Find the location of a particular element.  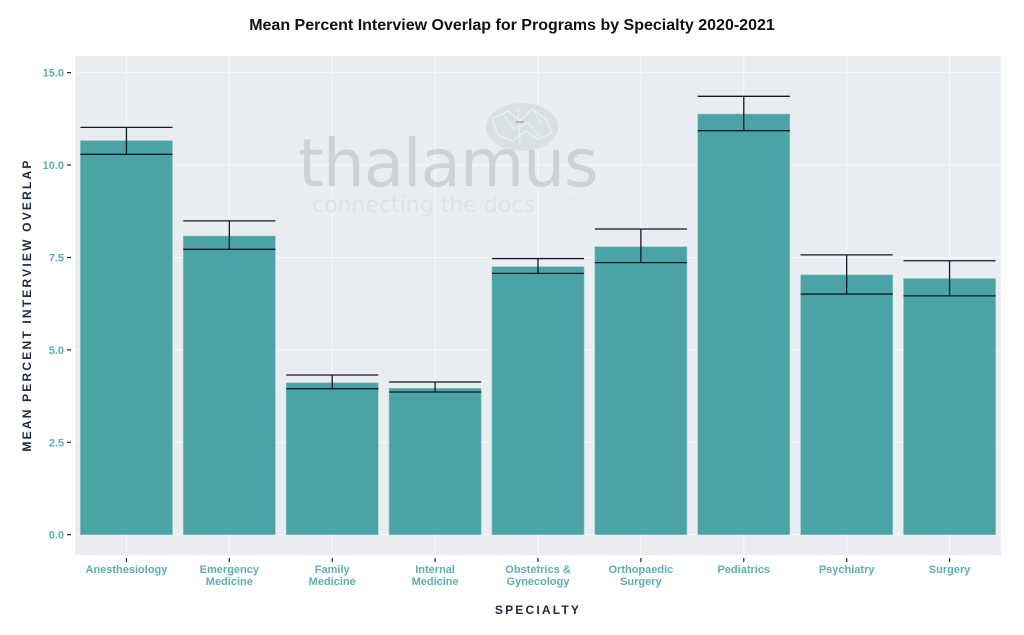

y-tick-label: 0.0 is located at coordinates (56, 536).